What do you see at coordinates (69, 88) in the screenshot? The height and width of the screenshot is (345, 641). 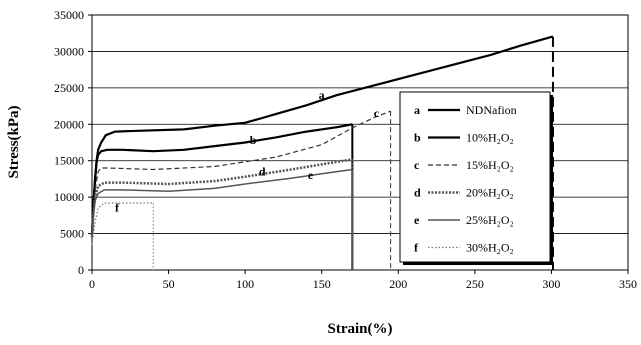 I see `y-tick-label: 25000` at bounding box center [69, 88].